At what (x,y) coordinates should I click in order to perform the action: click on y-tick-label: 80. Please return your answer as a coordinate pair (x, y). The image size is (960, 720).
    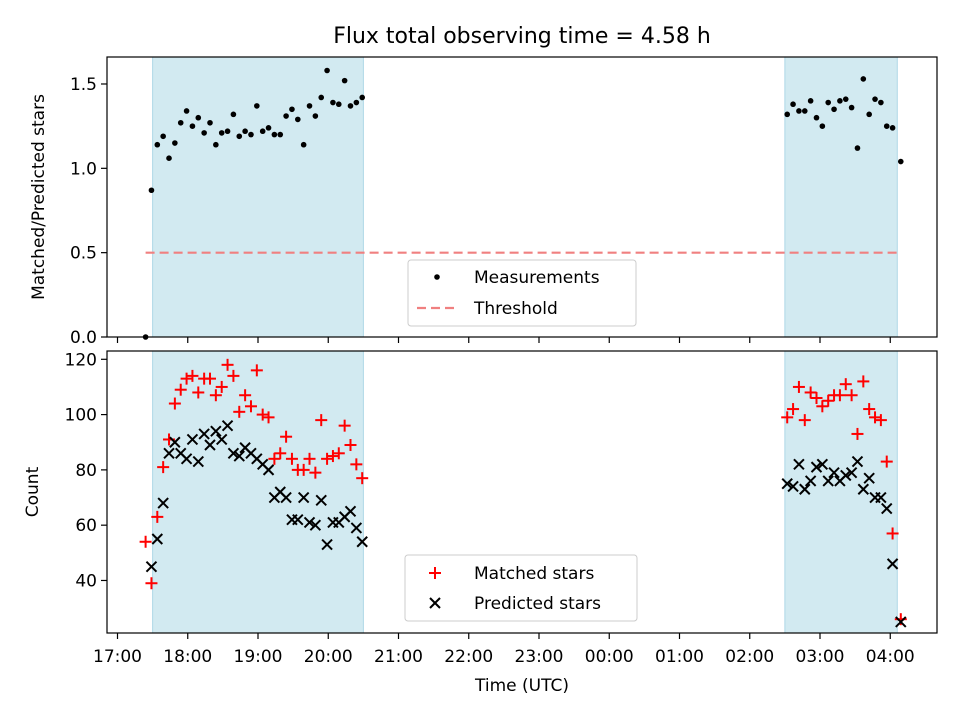
    Looking at the image, I should click on (86, 471).